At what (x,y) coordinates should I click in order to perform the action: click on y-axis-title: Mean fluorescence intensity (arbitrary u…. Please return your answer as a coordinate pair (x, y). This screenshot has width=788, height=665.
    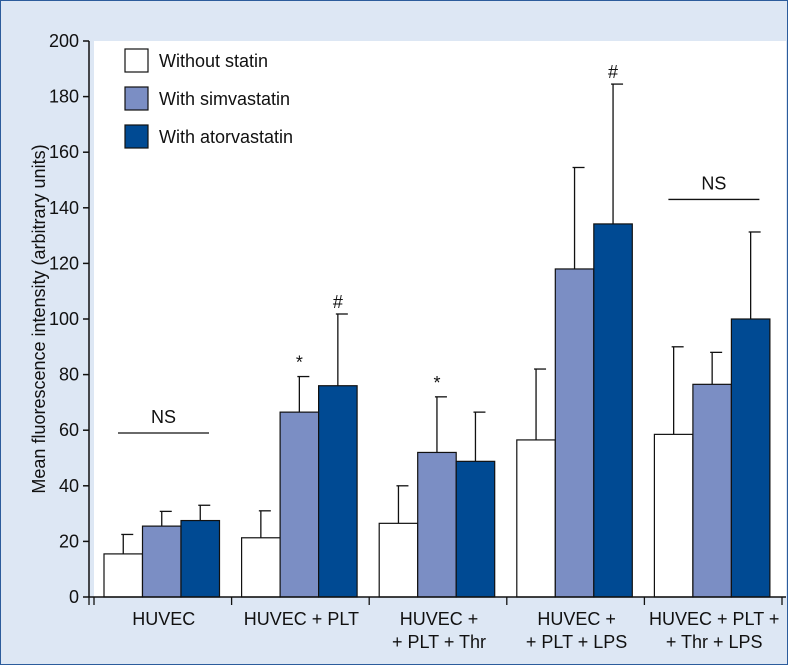
    Looking at the image, I should click on (39, 318).